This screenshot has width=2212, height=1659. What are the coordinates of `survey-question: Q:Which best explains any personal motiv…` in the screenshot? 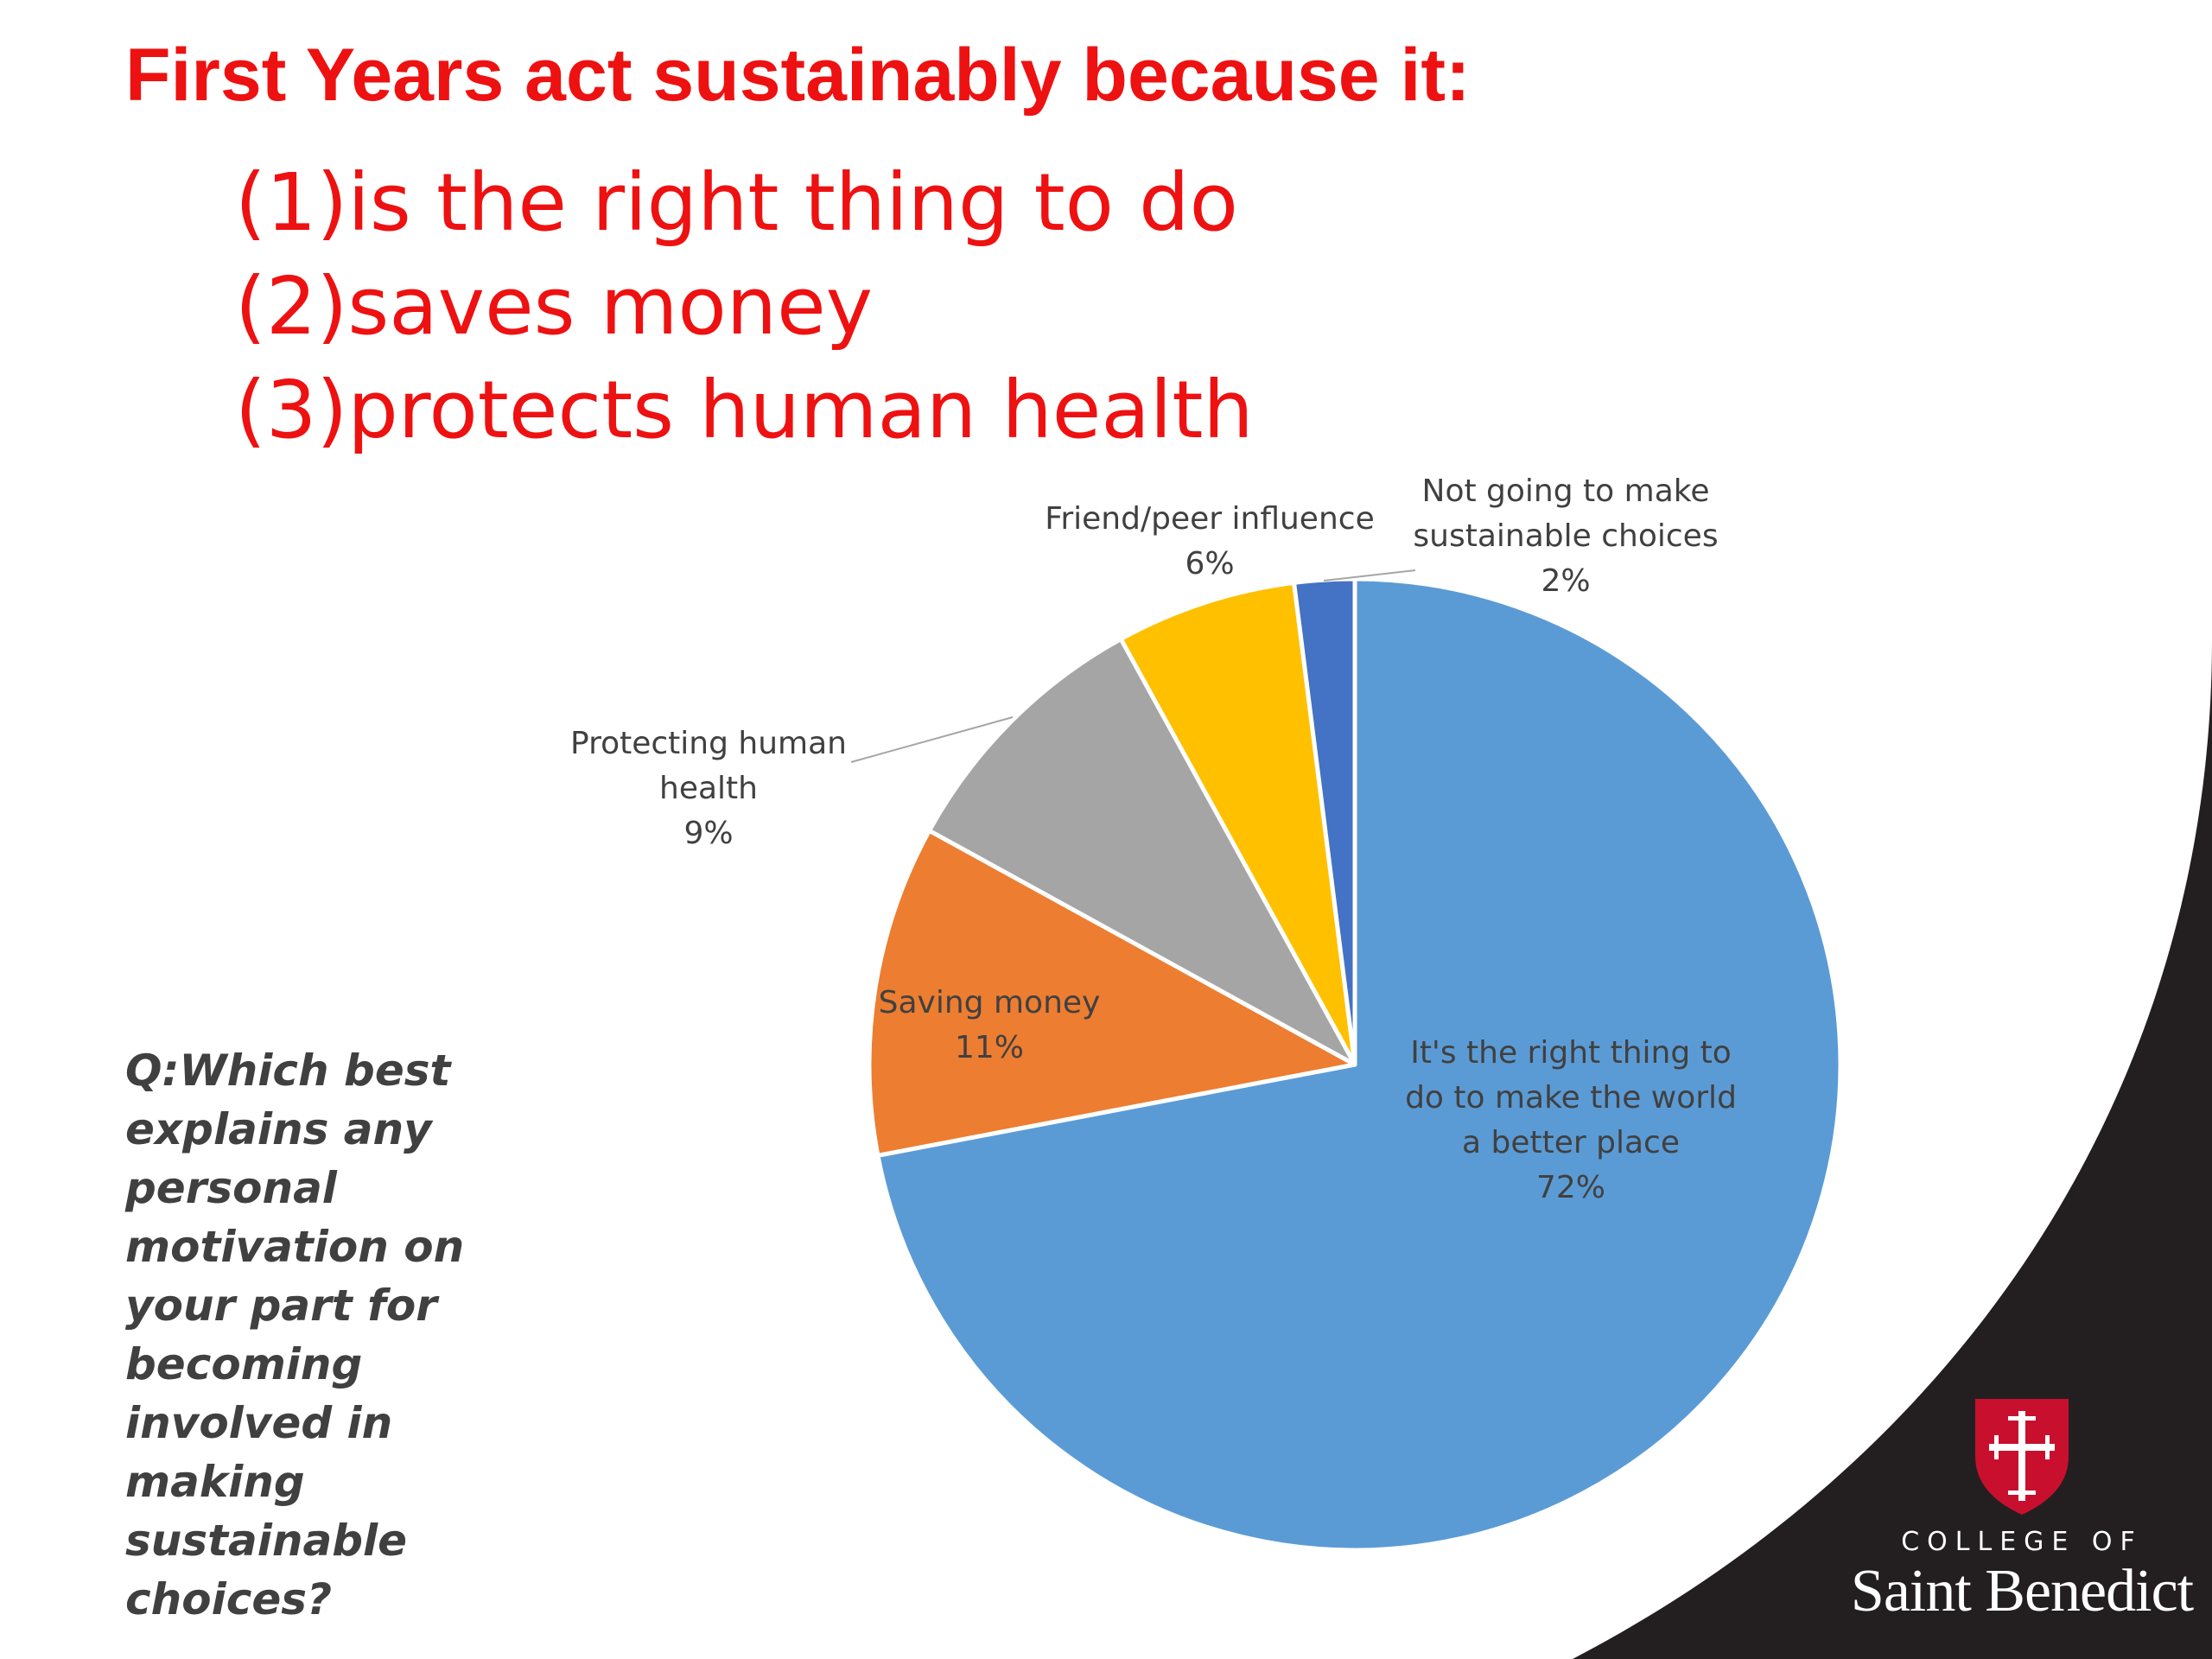 It's located at (295, 1335).